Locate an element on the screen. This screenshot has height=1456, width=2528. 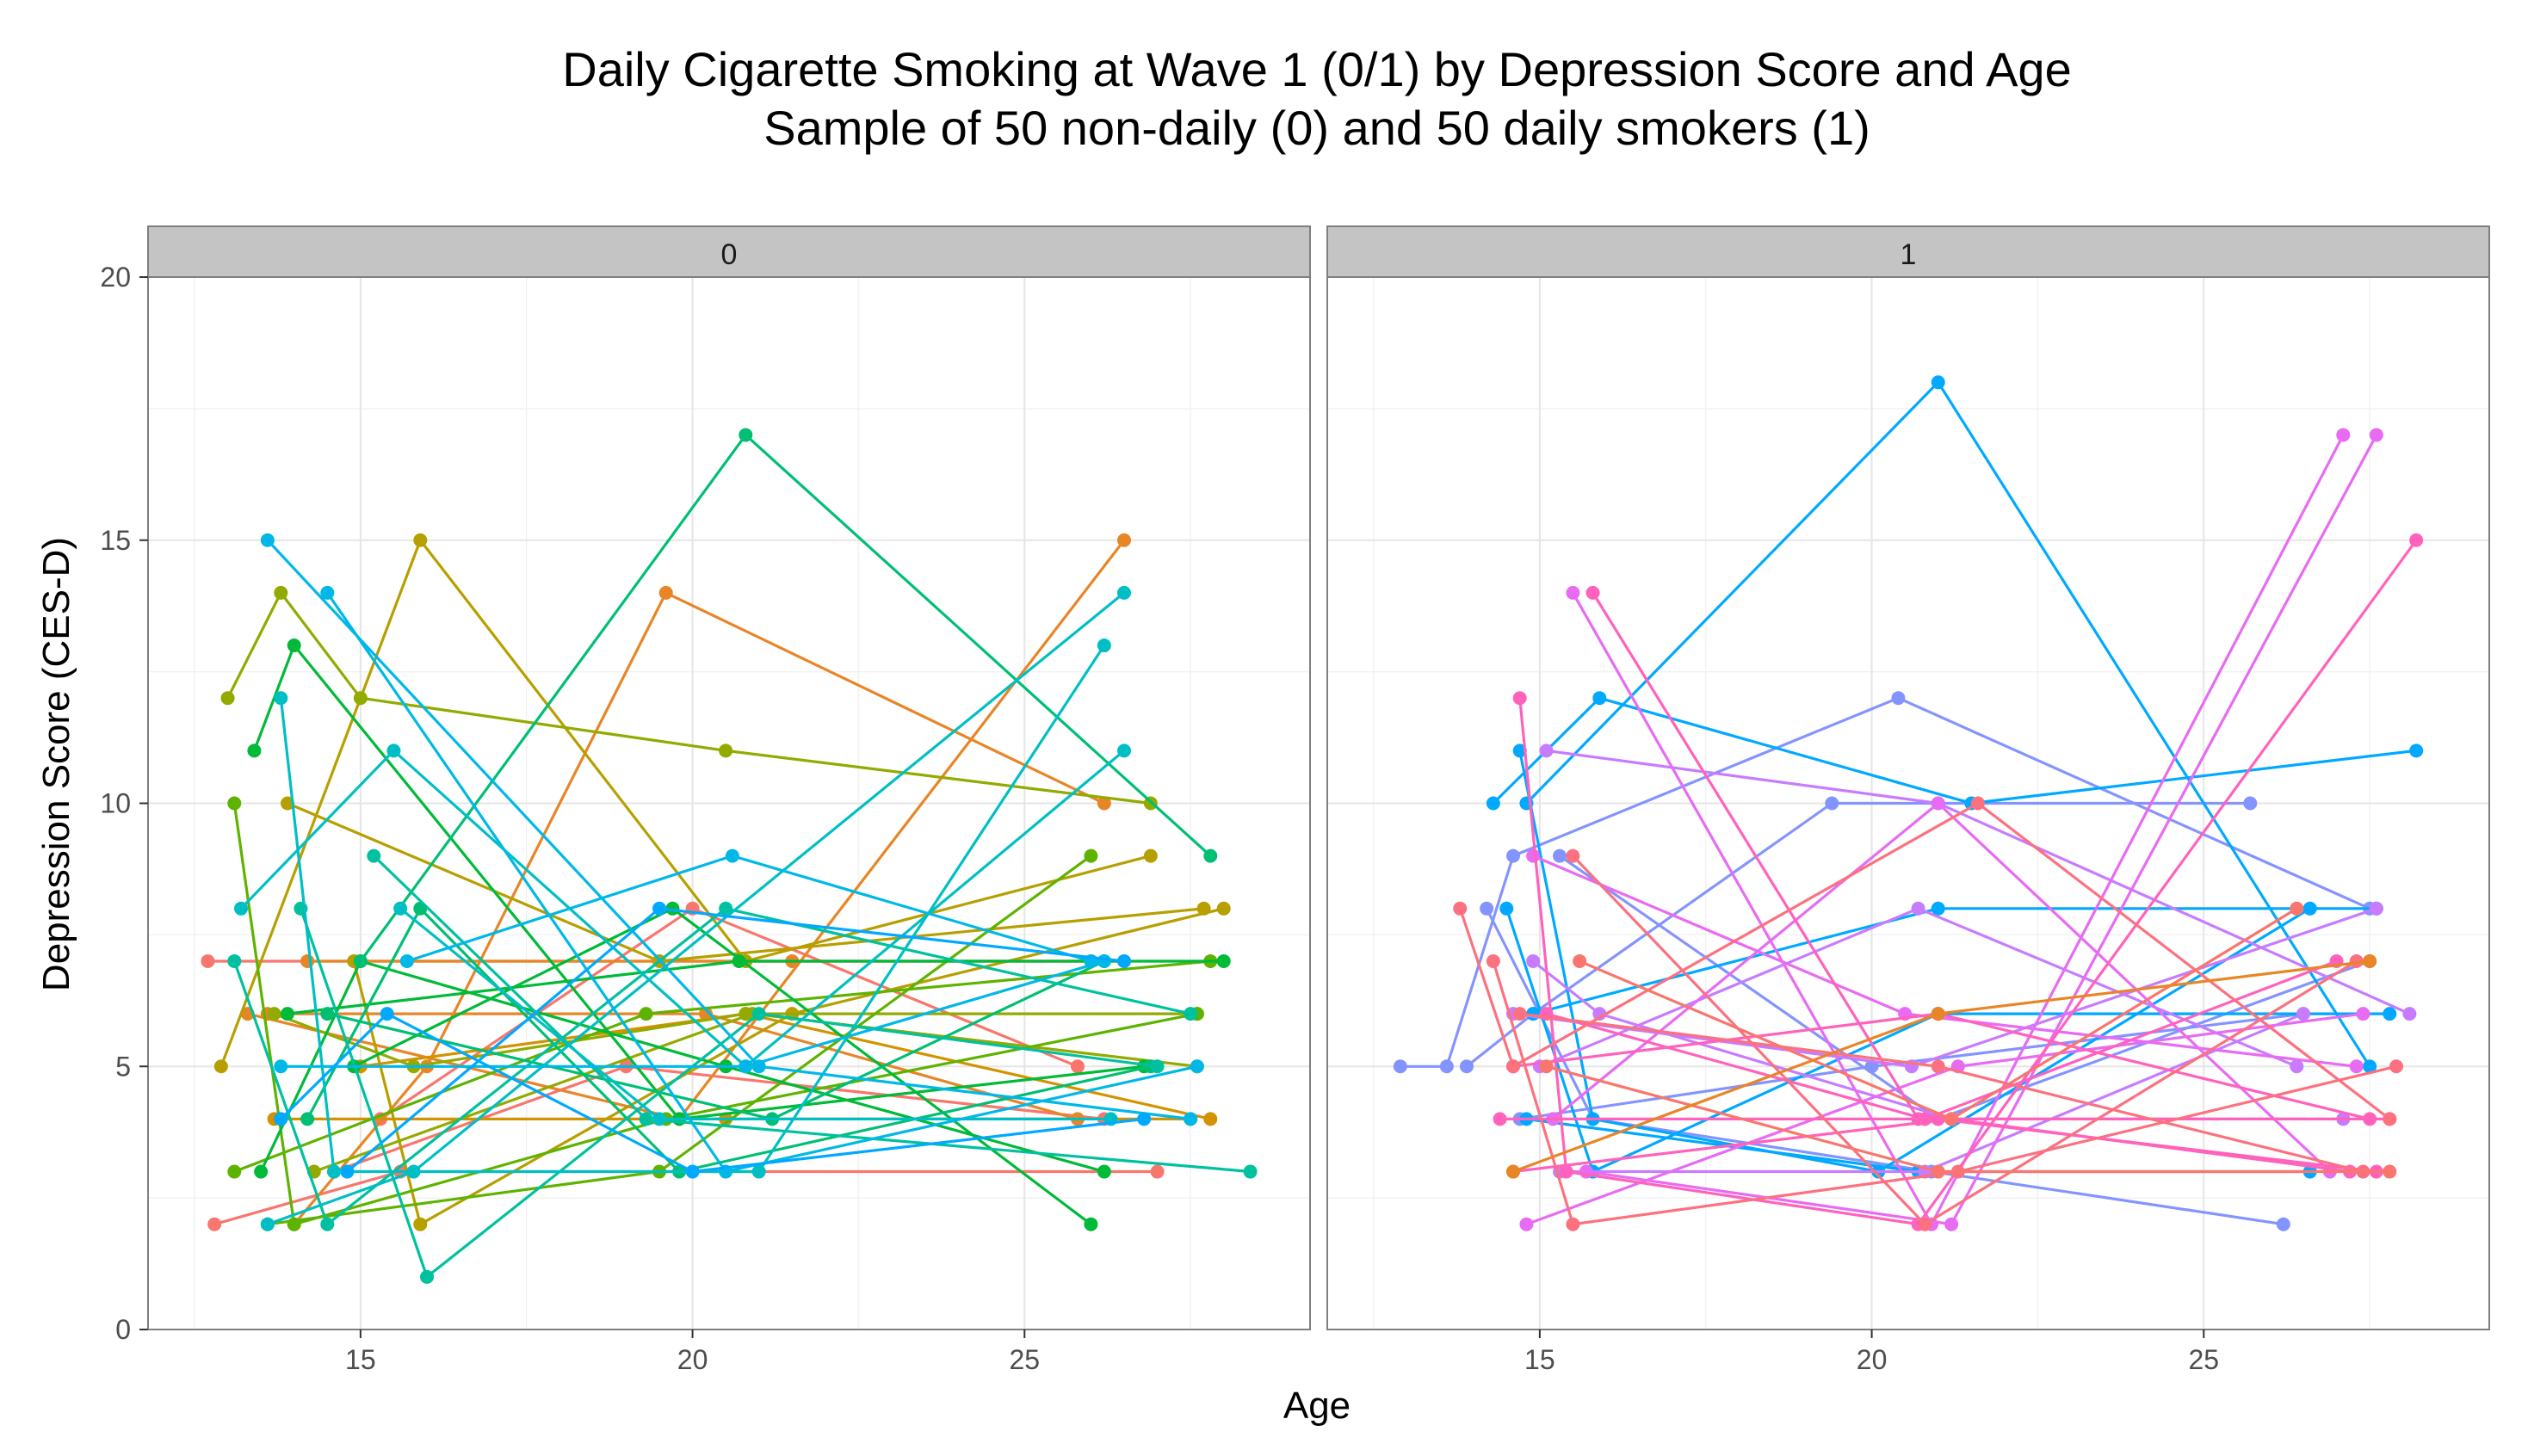
y-tick-label: 5 is located at coordinates (123, 1067).